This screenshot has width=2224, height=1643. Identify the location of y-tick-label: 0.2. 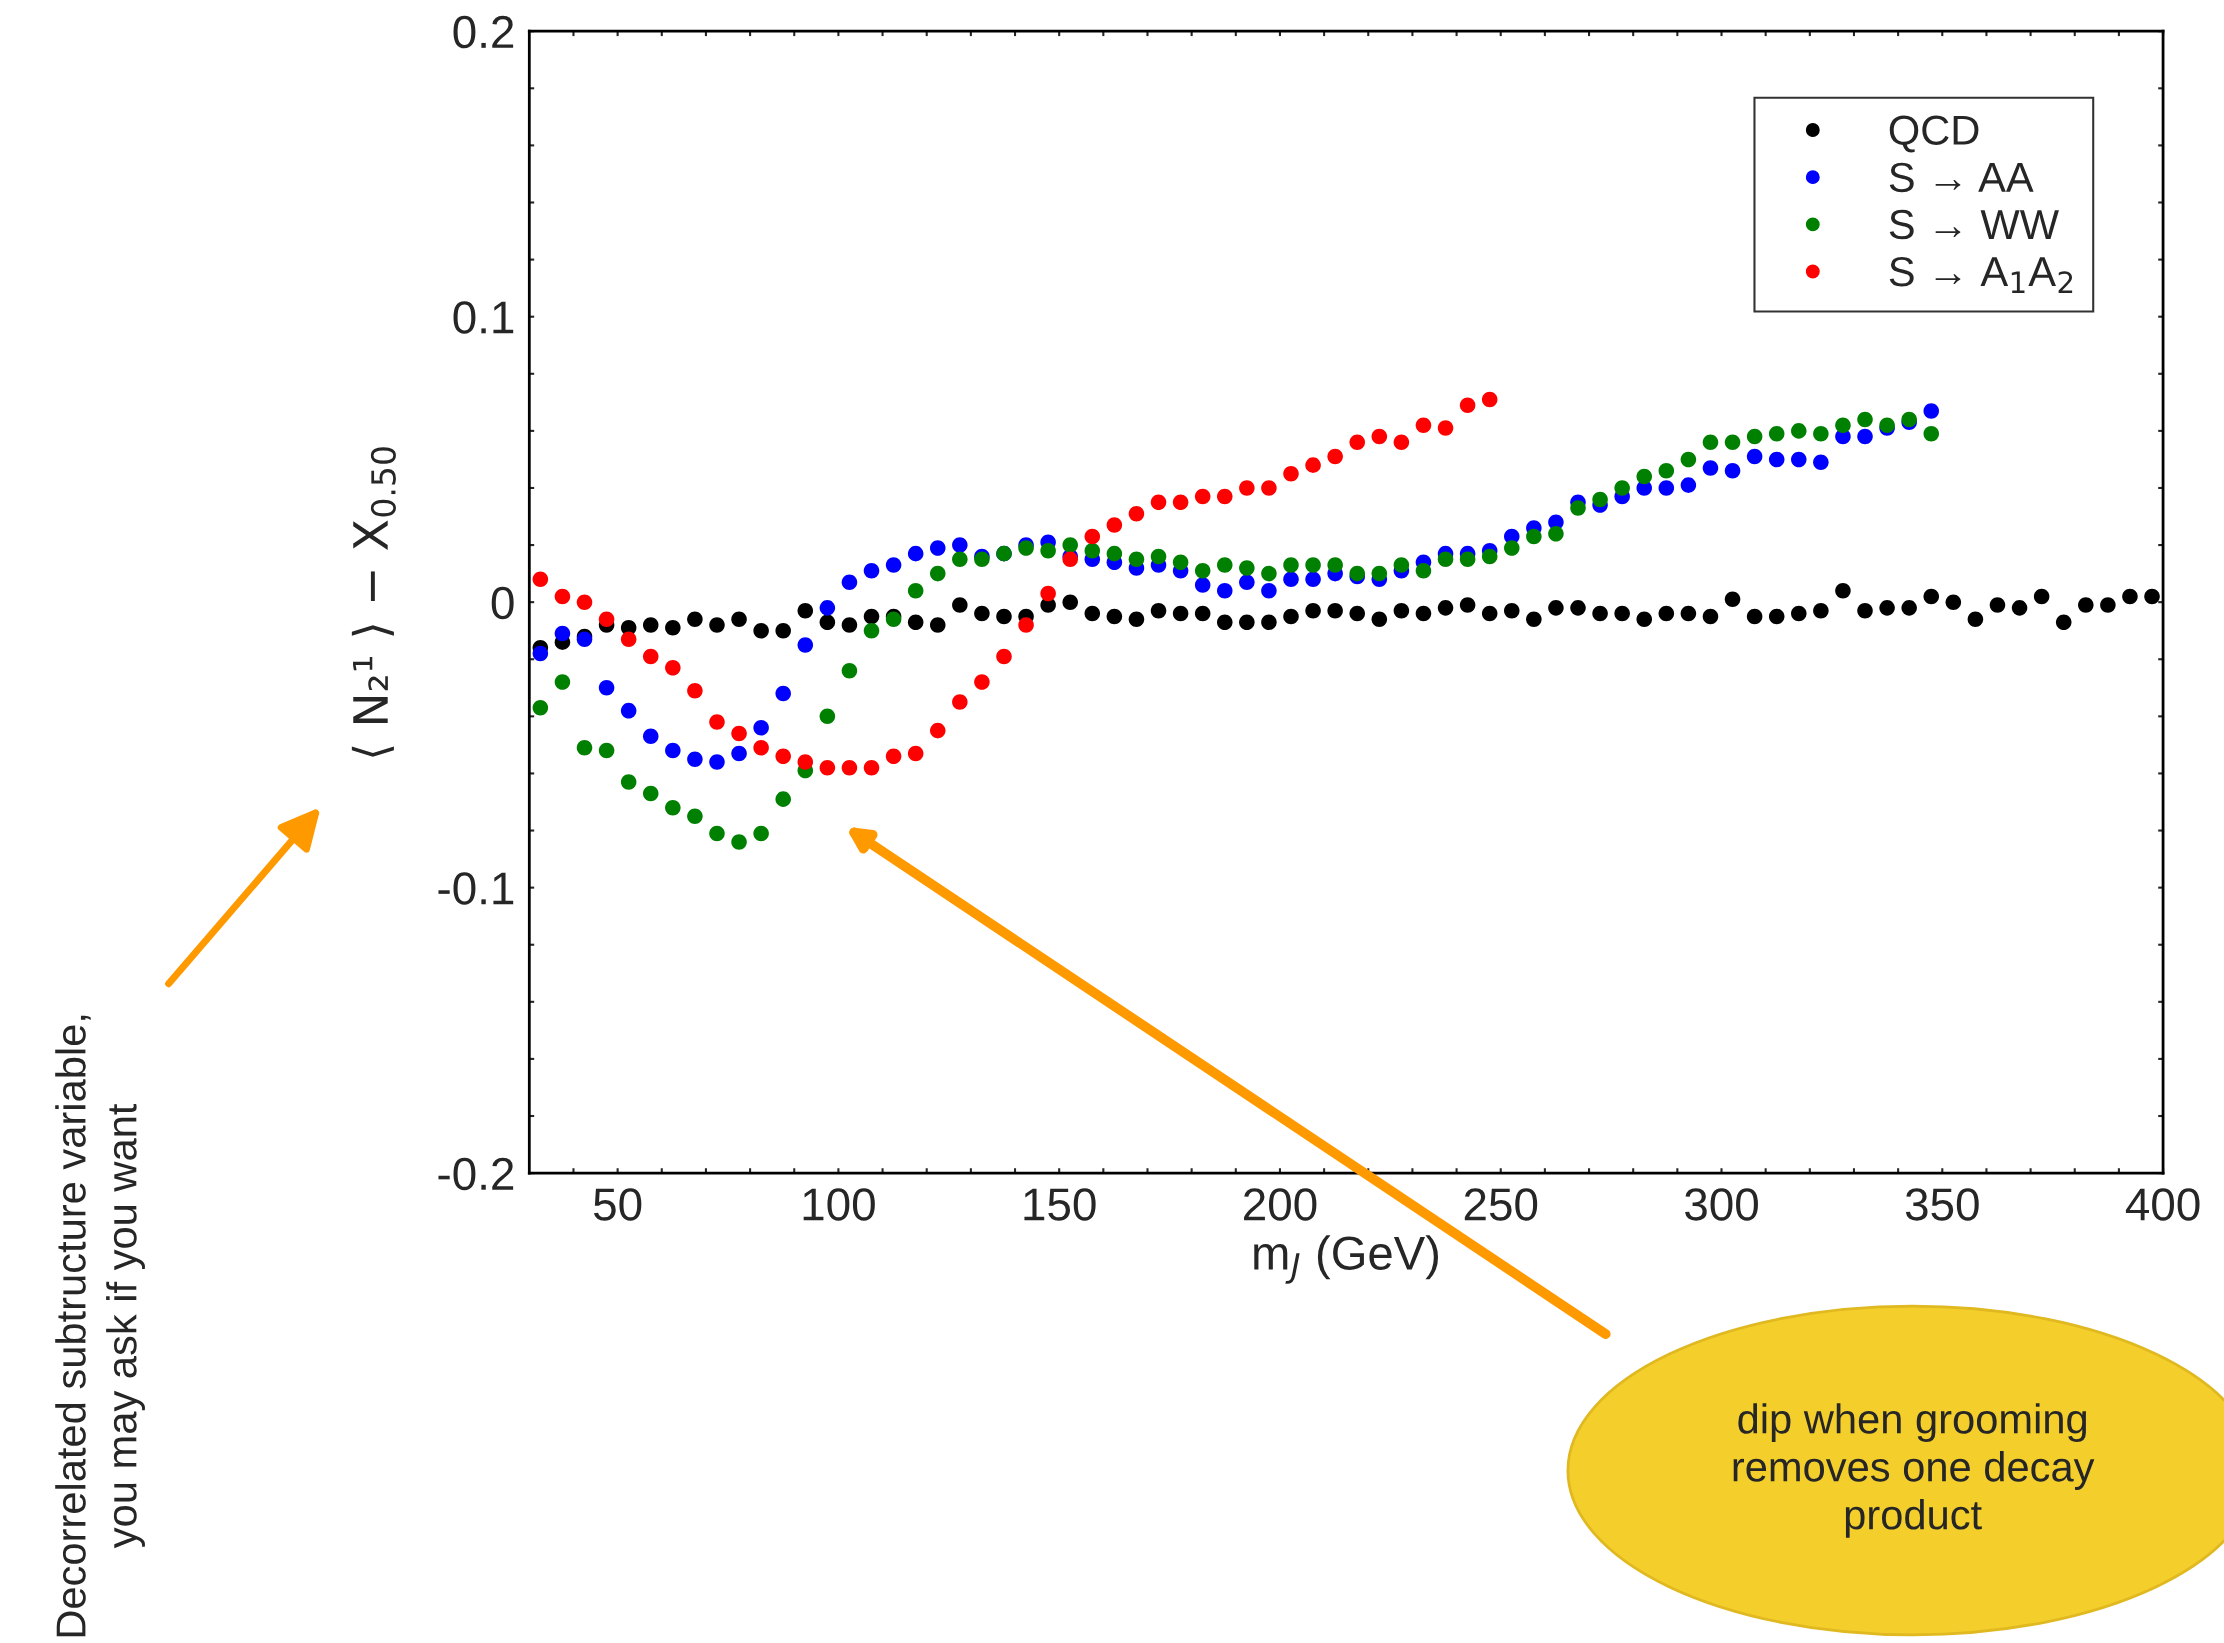
(483, 32).